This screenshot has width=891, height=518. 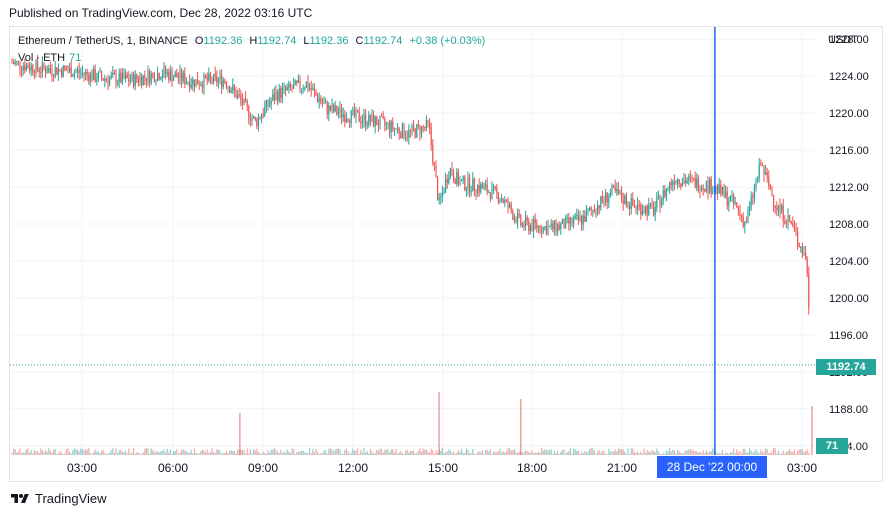 I want to click on price-tick-label: 1224.00, so click(x=849, y=77).